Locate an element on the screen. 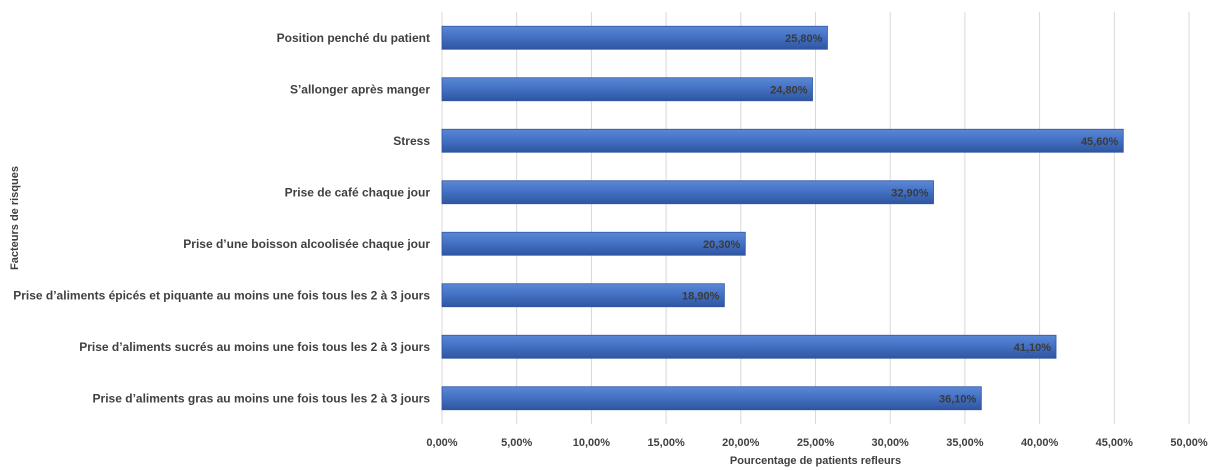 The width and height of the screenshot is (1213, 470). x-tick-label: 45,00% is located at coordinates (1115, 443).